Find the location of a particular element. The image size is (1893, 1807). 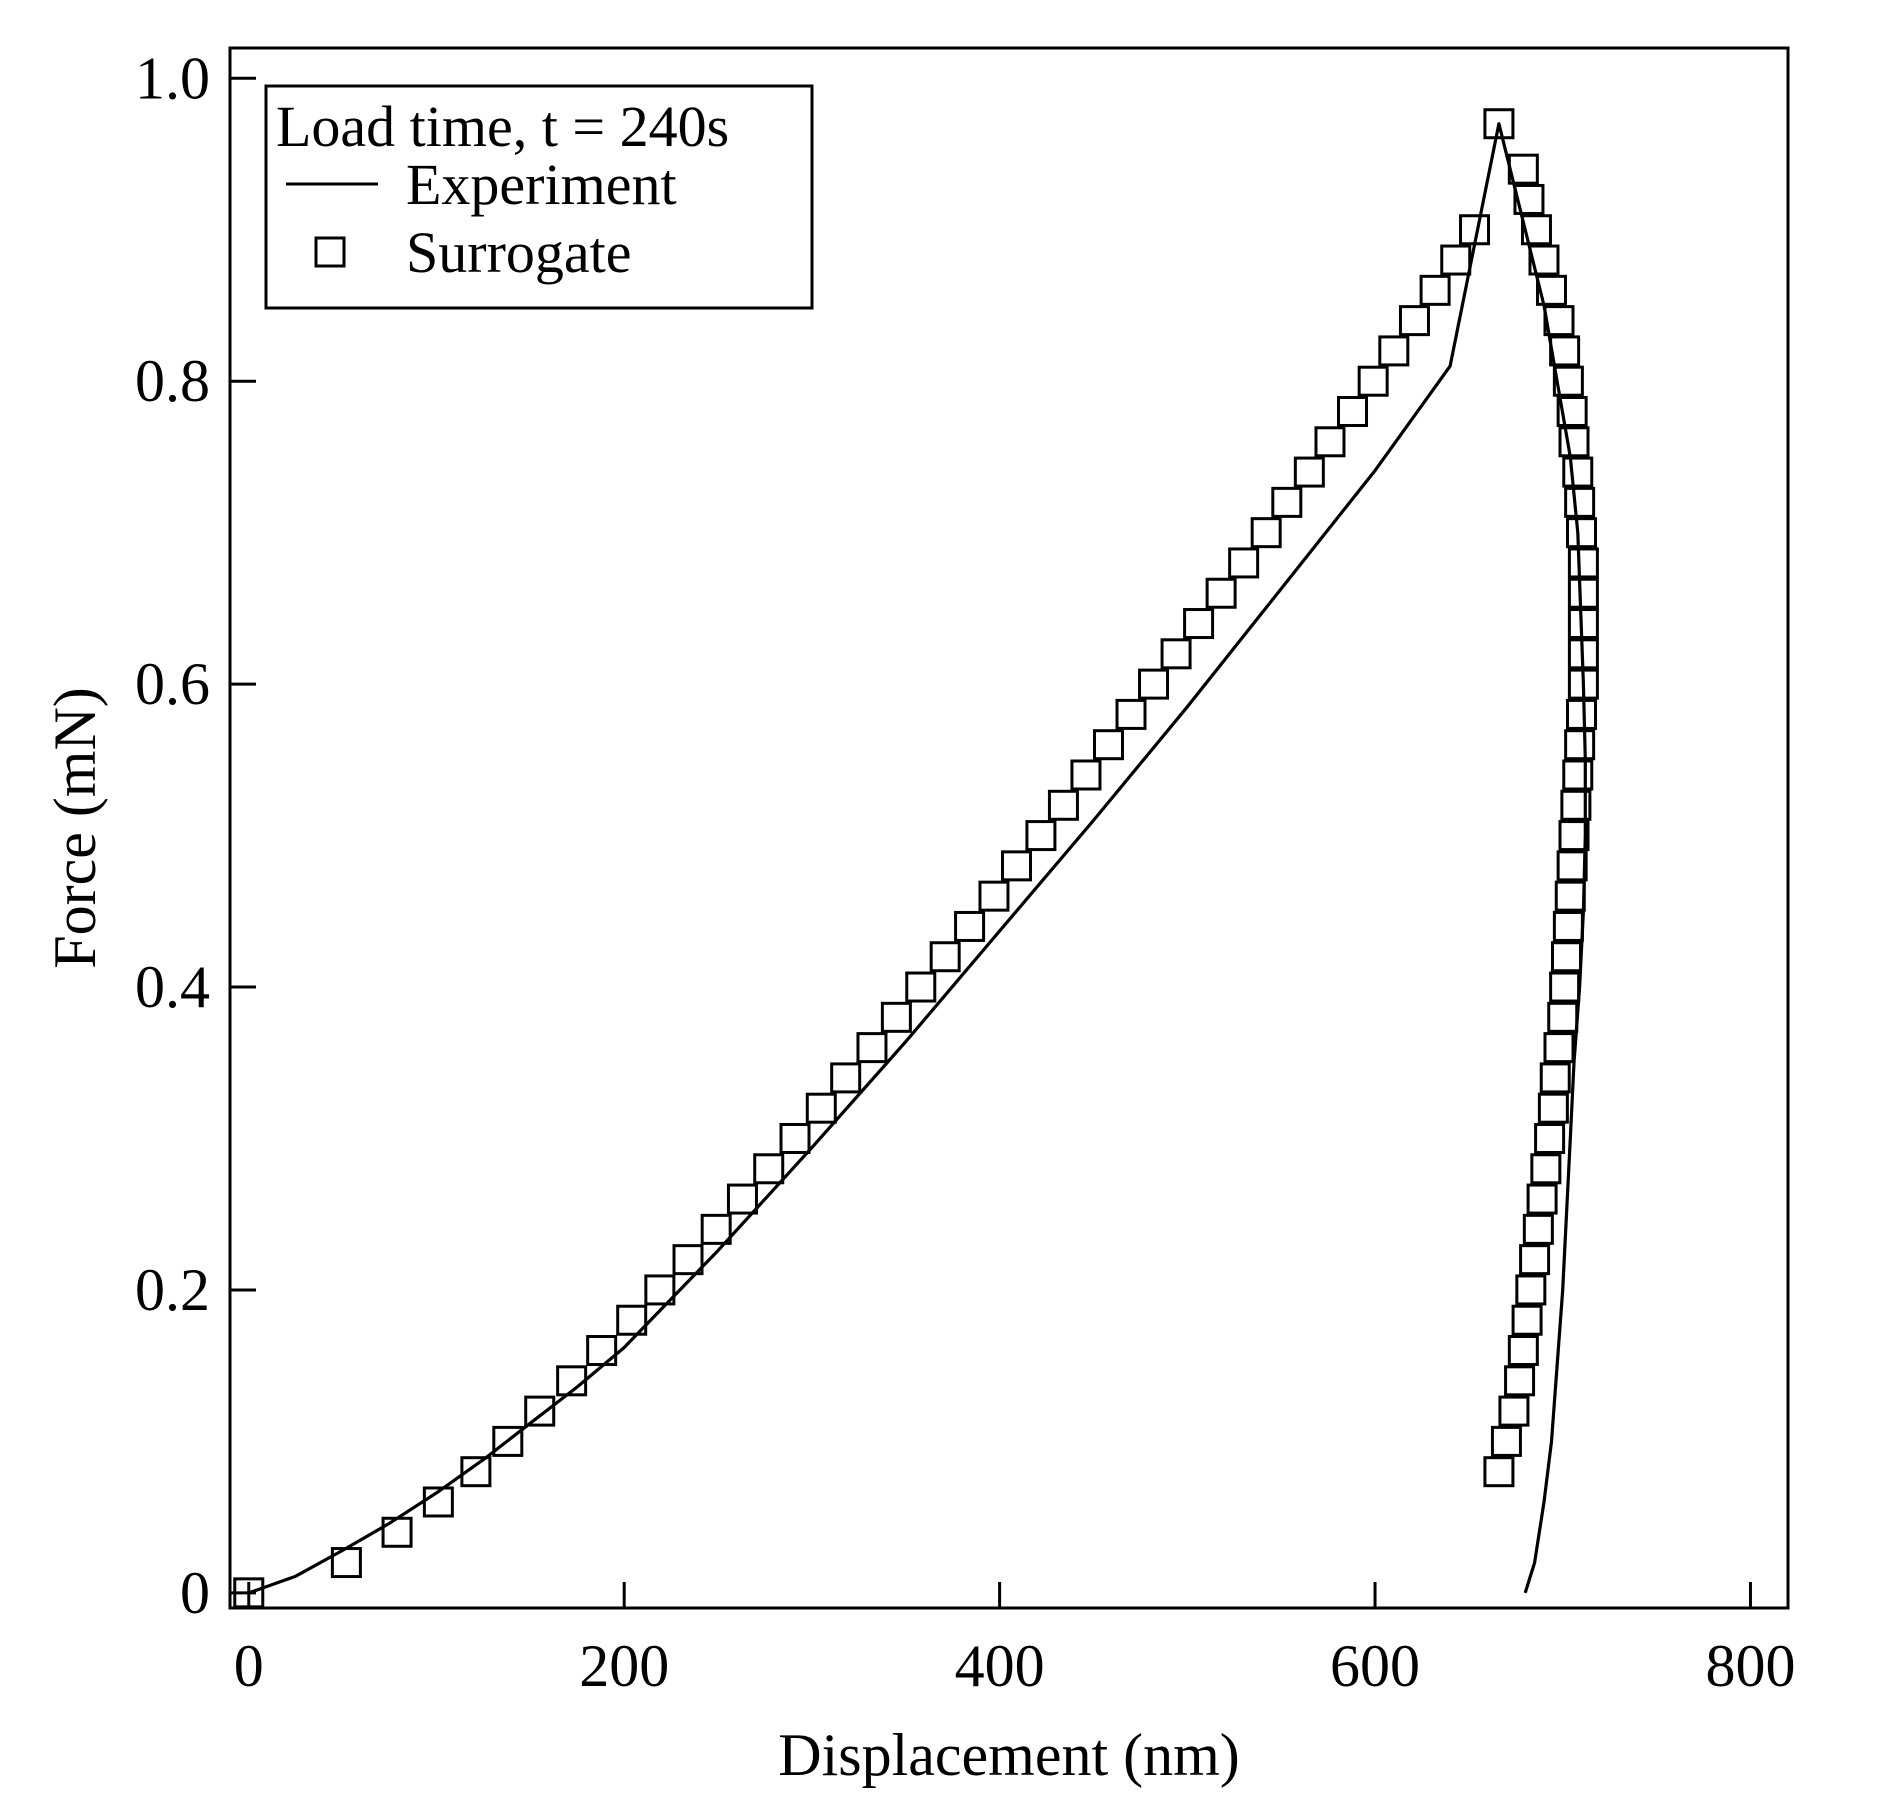

y-tick-label: 1.0 is located at coordinates (172, 78).